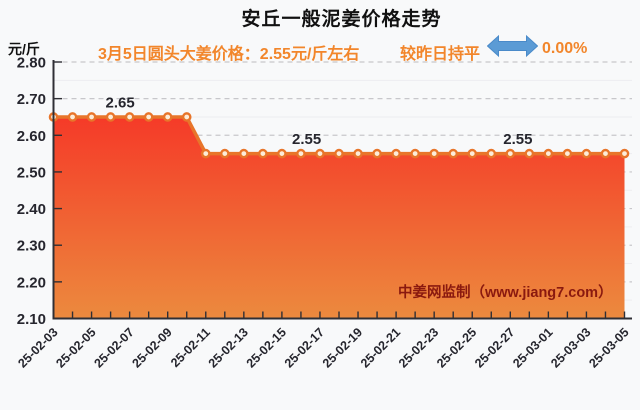 This screenshot has height=410, width=640. Describe the element at coordinates (190, 347) in the screenshot. I see `svg-text: 25-02-11` at that location.